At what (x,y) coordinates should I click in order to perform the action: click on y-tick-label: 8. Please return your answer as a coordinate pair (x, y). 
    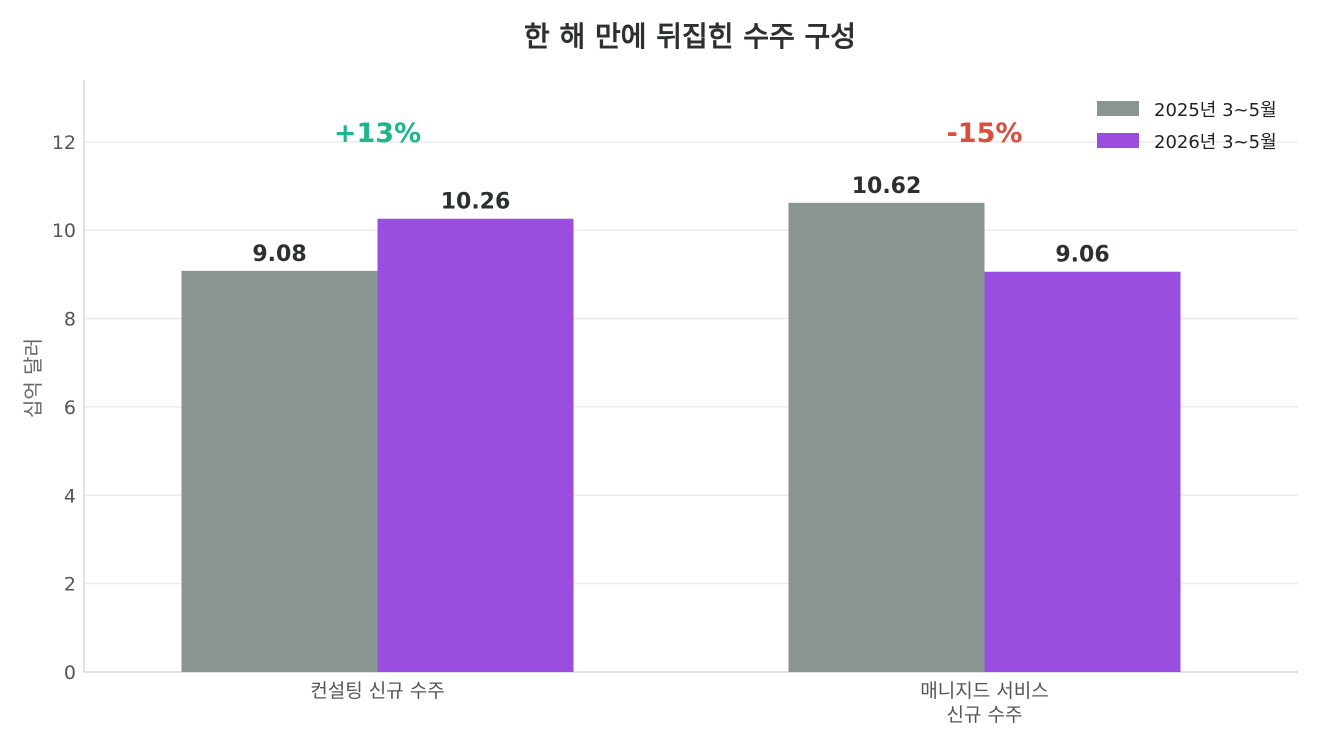
    Looking at the image, I should click on (70, 320).